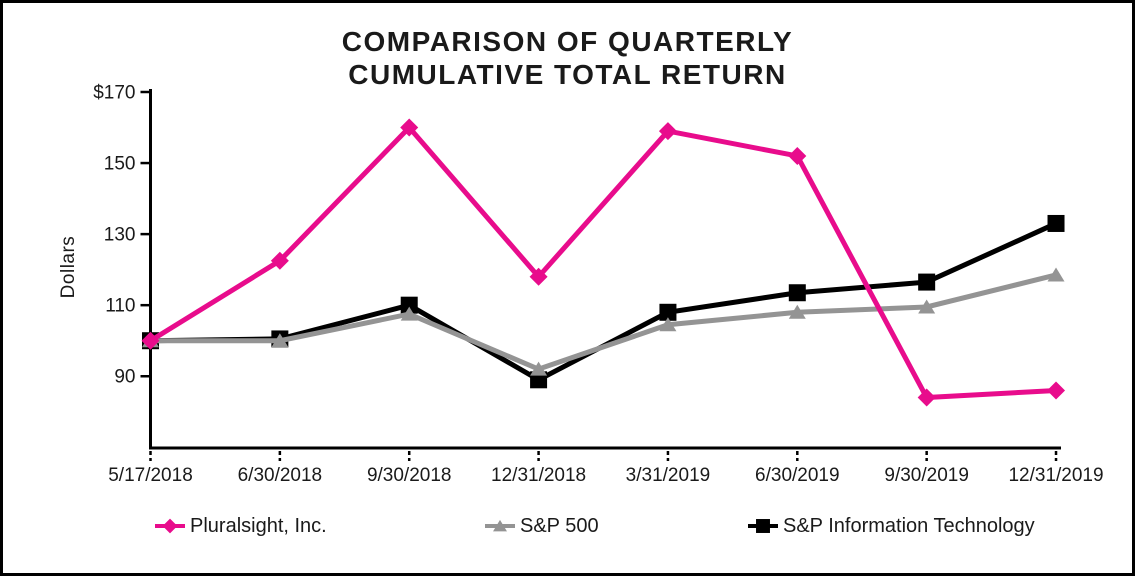 This screenshot has height=576, width=1135. I want to click on x-tick-label: 6/30/2018, so click(280, 475).